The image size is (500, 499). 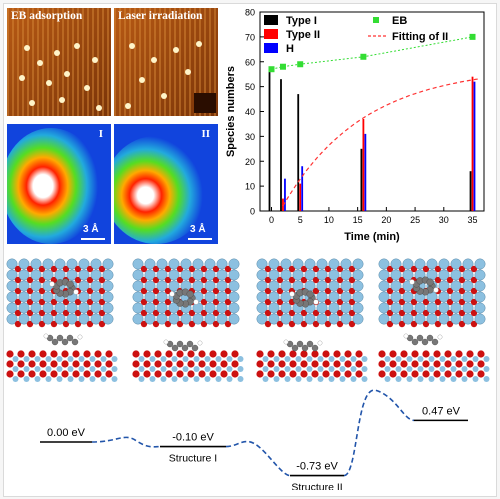 What do you see at coordinates (193, 459) in the screenshot?
I see `structure-name: Structure I` at bounding box center [193, 459].